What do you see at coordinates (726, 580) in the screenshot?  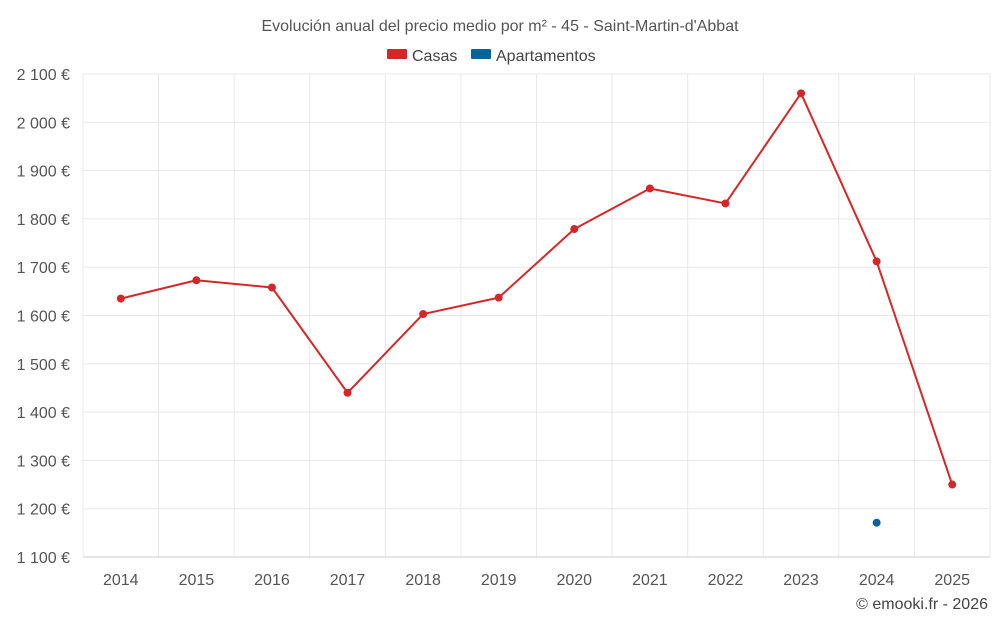 I see `x-tick-label: 2022` at bounding box center [726, 580].